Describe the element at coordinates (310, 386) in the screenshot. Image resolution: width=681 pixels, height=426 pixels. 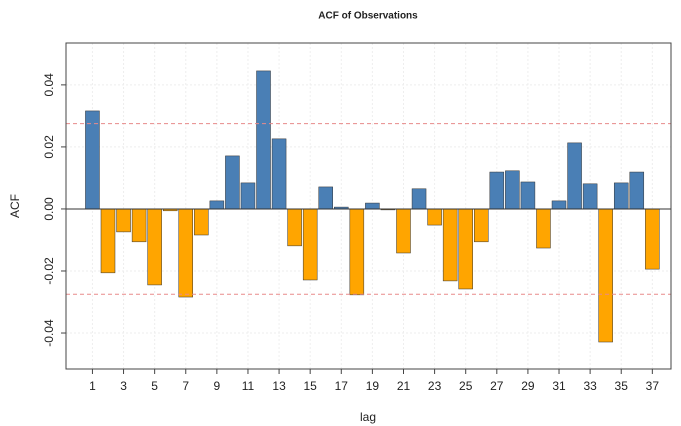
I see `x-tick-label: 15` at that location.